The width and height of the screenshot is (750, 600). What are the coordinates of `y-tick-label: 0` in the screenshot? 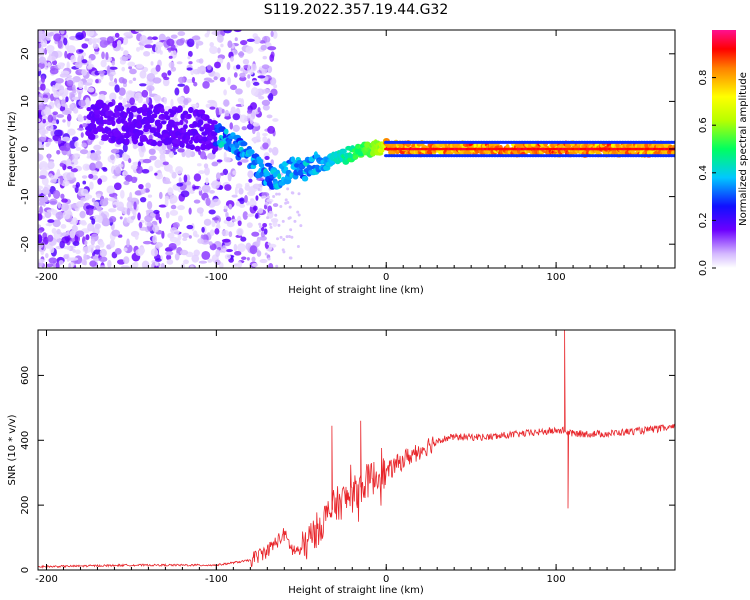 It's located at (25, 570).